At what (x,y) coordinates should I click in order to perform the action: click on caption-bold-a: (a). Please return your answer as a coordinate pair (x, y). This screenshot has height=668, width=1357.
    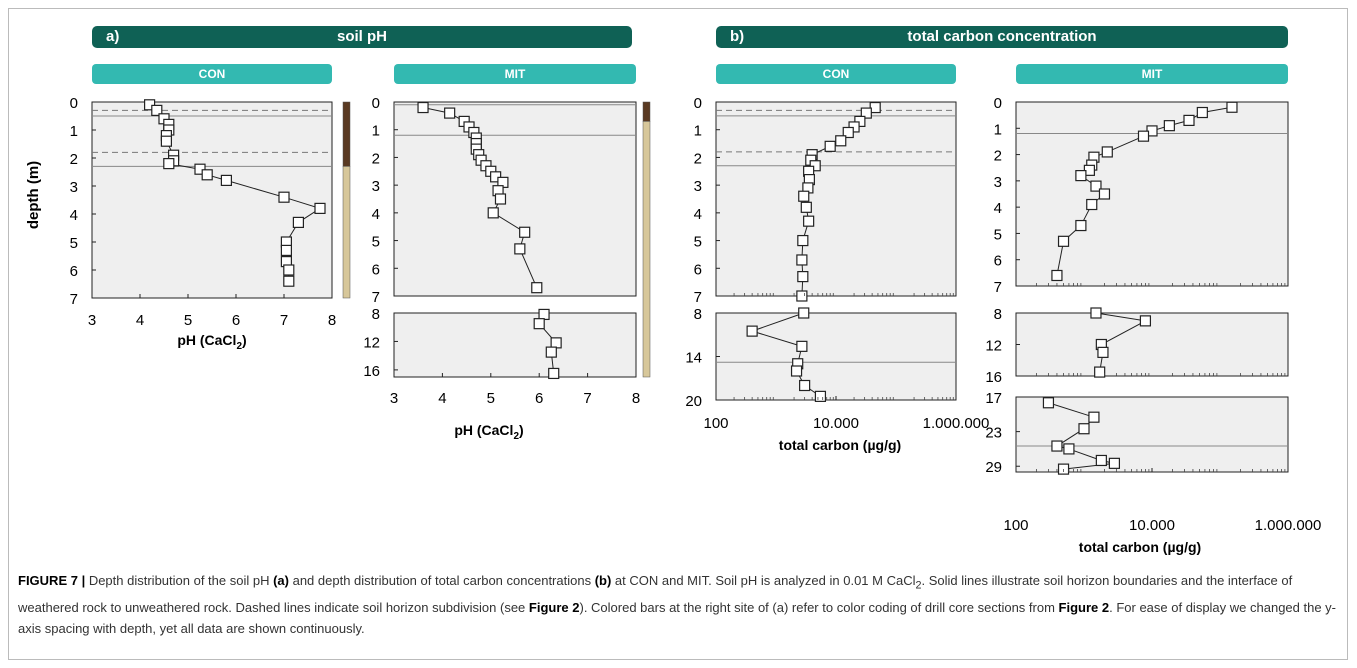
    Looking at the image, I should click on (281, 580).